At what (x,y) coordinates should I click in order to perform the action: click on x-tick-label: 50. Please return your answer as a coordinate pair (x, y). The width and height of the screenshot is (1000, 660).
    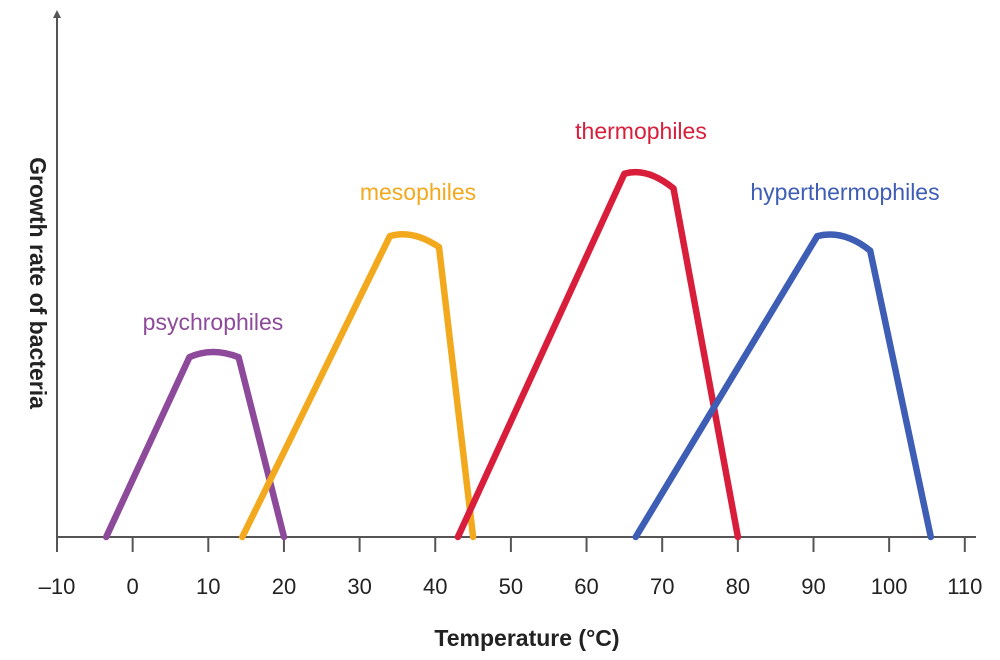
    Looking at the image, I should click on (511, 586).